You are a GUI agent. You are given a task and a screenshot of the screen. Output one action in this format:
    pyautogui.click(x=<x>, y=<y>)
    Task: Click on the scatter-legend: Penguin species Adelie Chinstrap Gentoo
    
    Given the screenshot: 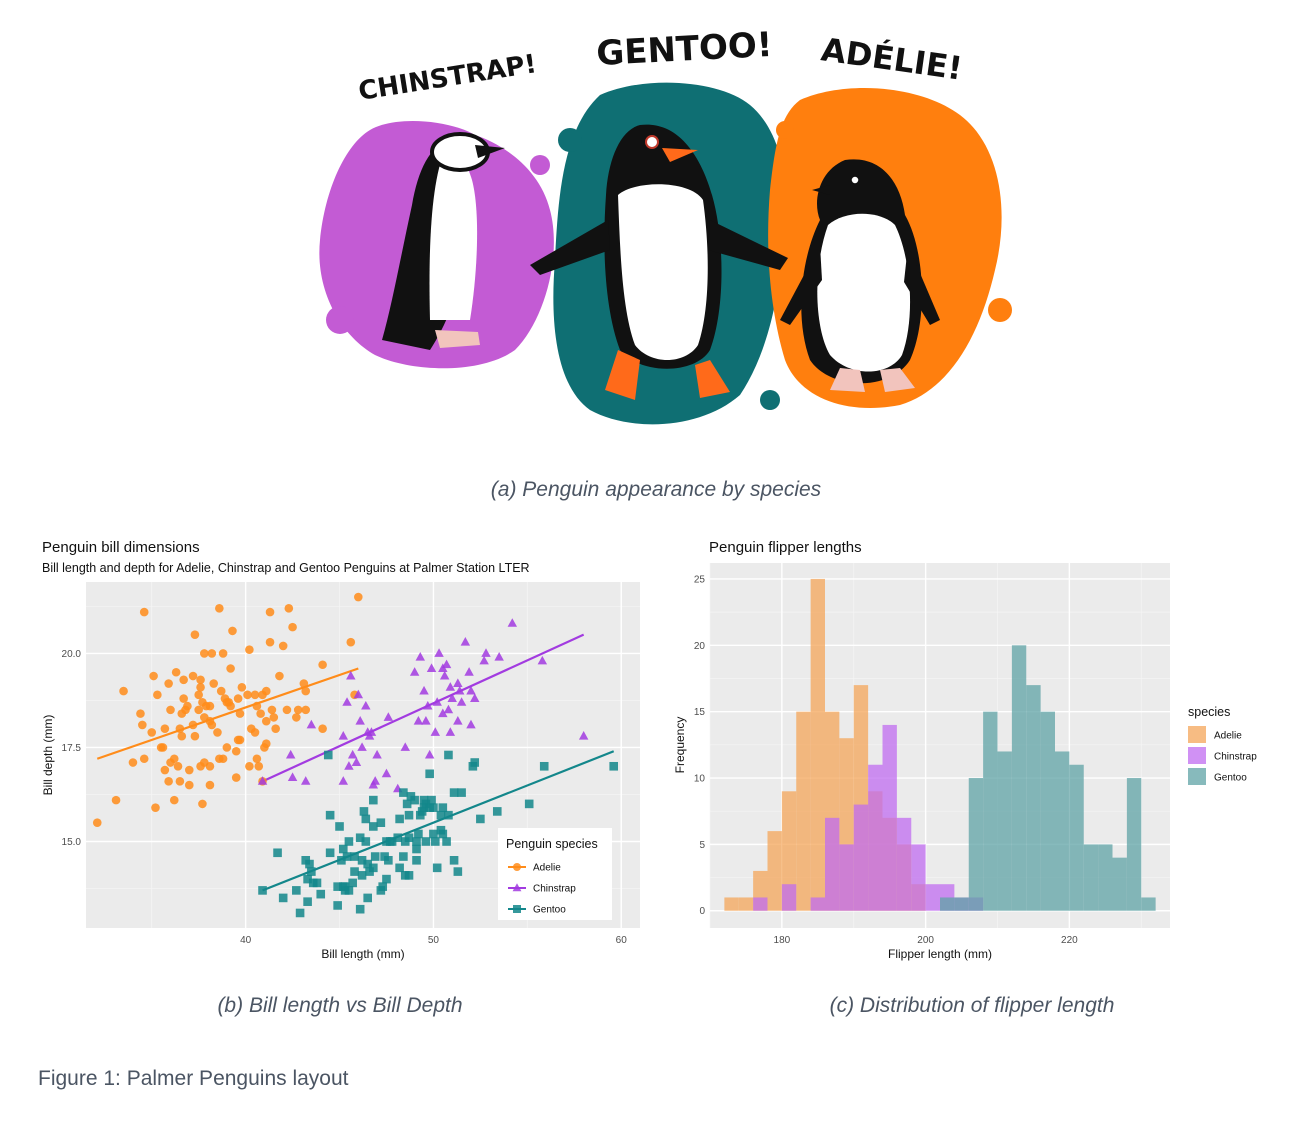 What is the action you would take?
    pyautogui.click(x=555, y=874)
    